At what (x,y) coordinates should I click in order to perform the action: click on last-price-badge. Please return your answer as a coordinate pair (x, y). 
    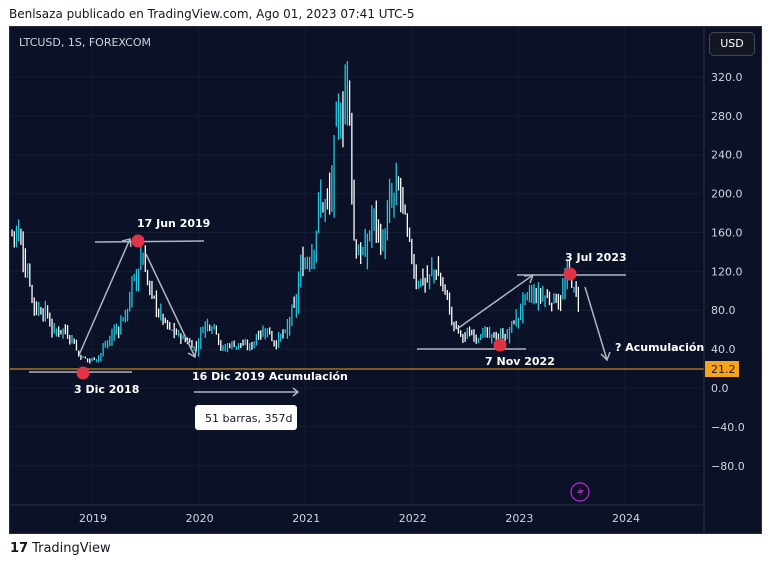
    Looking at the image, I should click on (722, 369).